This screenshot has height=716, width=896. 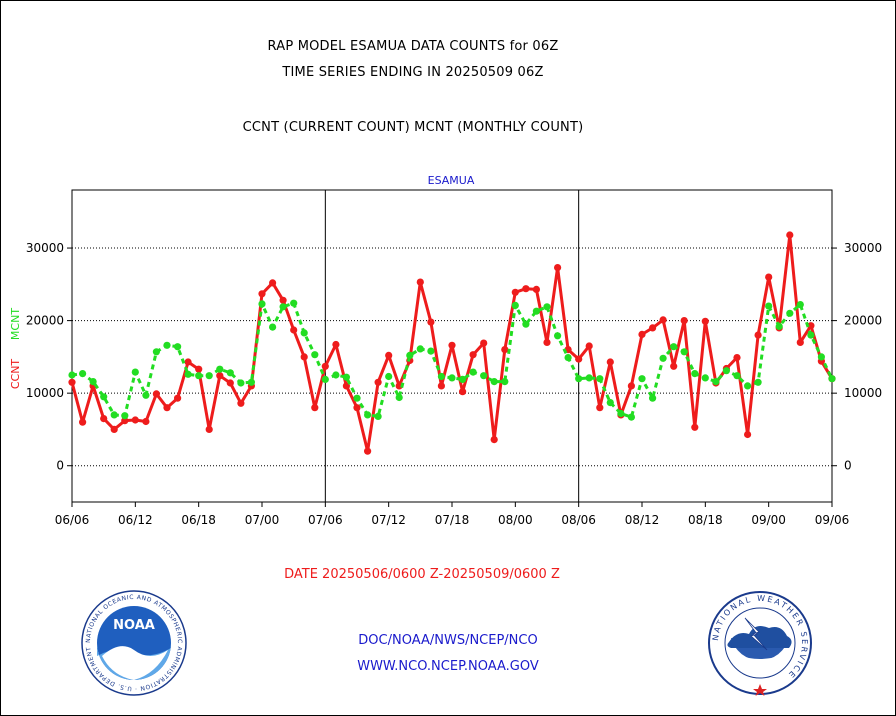 What do you see at coordinates (705, 520) in the screenshot?
I see `x-tick-label: 08/18` at bounding box center [705, 520].